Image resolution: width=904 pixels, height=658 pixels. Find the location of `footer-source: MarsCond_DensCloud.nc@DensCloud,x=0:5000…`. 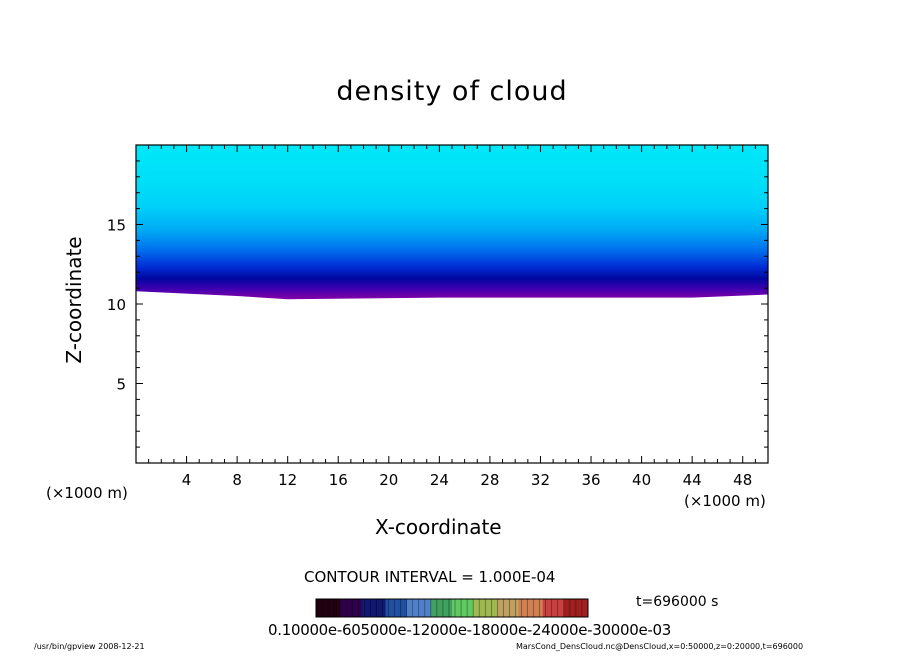

footer-source: MarsCond_DensCloud.nc@DensCloud,x=0:5000… is located at coordinates (660, 646).